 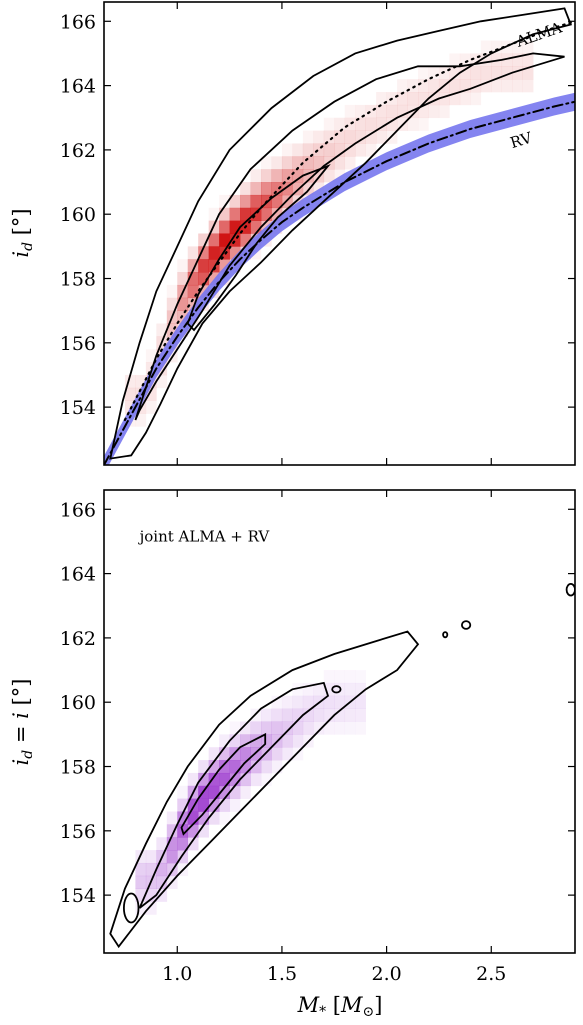 I want to click on top-y-axis-label: id [°], so click(x=22, y=232).